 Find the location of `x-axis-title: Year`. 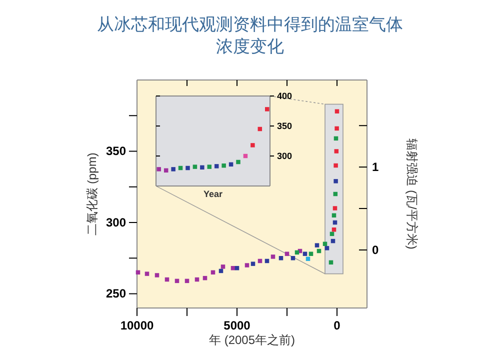

x-axis-title: Year is located at coordinates (213, 194).